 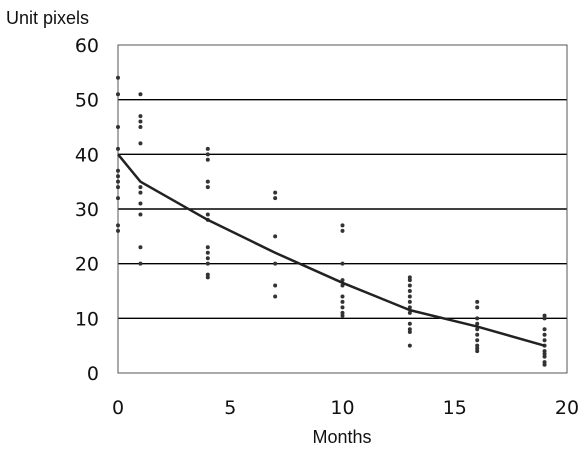 I want to click on x-tick-label: 10, so click(x=342, y=408).